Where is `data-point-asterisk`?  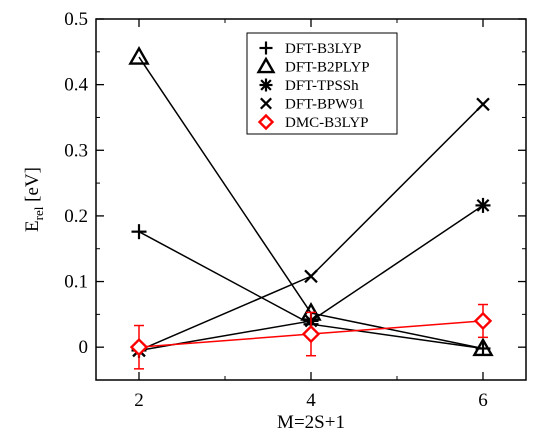
data-point-asterisk is located at coordinates (483, 205).